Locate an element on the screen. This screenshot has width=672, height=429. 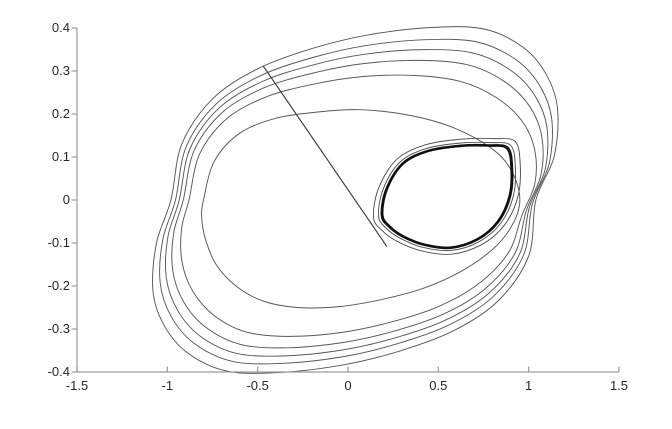
y-tick-label: 0 is located at coordinates (66, 199).